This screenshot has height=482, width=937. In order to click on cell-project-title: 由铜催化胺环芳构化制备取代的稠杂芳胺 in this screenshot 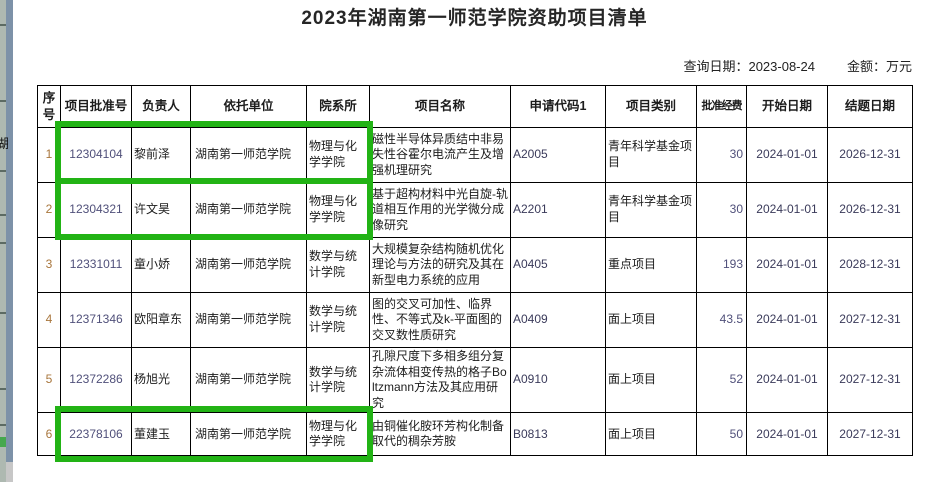, I will do `click(440, 434)`.